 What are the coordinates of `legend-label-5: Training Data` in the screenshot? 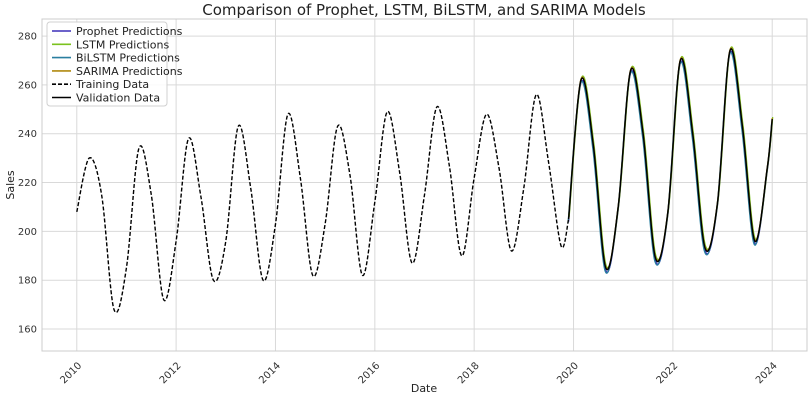 It's located at (112, 84).